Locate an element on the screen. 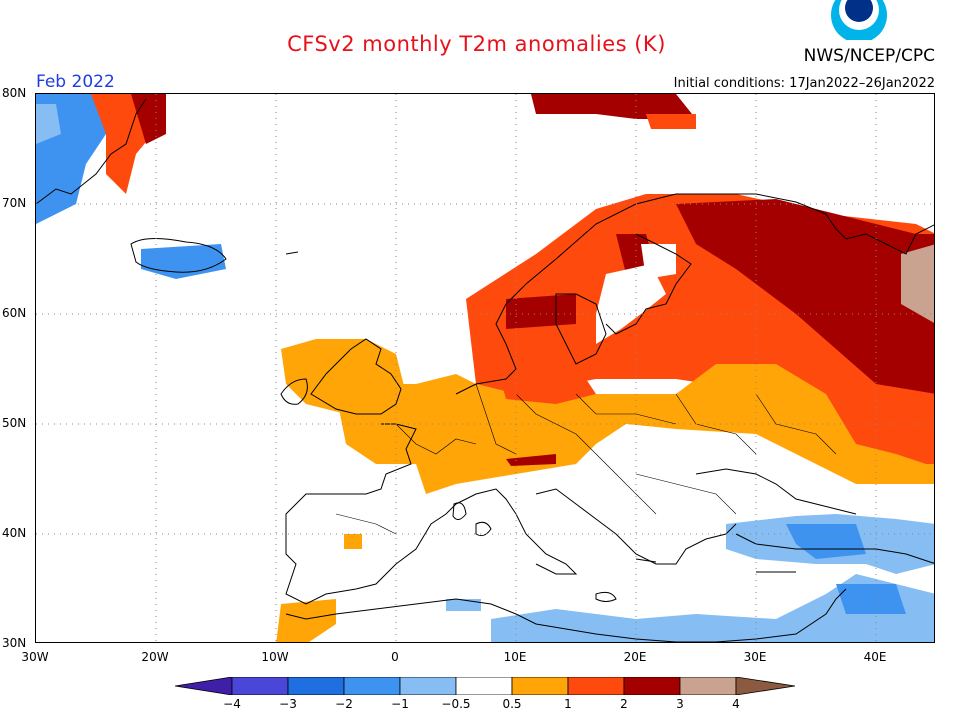 The width and height of the screenshot is (953, 720). colorbar-tick: 0.5 is located at coordinates (512, 704).